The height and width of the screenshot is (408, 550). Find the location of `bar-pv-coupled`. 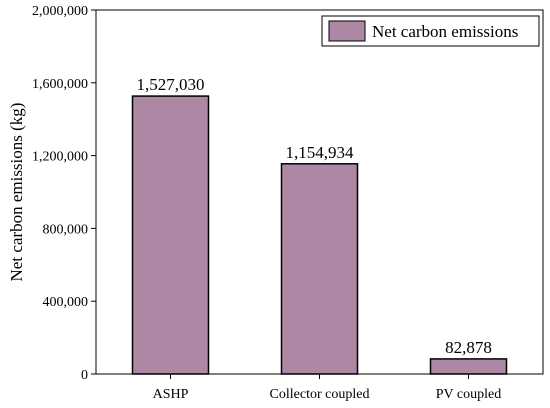

bar-pv-coupled is located at coordinates (468, 366).